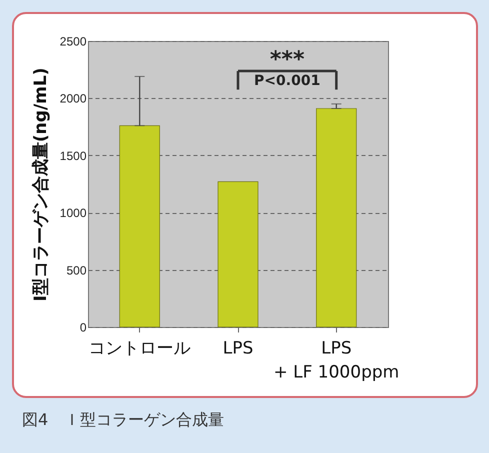 This screenshot has width=489, height=453. Describe the element at coordinates (73, 99) in the screenshot. I see `y-tick-label: 2000` at that location.